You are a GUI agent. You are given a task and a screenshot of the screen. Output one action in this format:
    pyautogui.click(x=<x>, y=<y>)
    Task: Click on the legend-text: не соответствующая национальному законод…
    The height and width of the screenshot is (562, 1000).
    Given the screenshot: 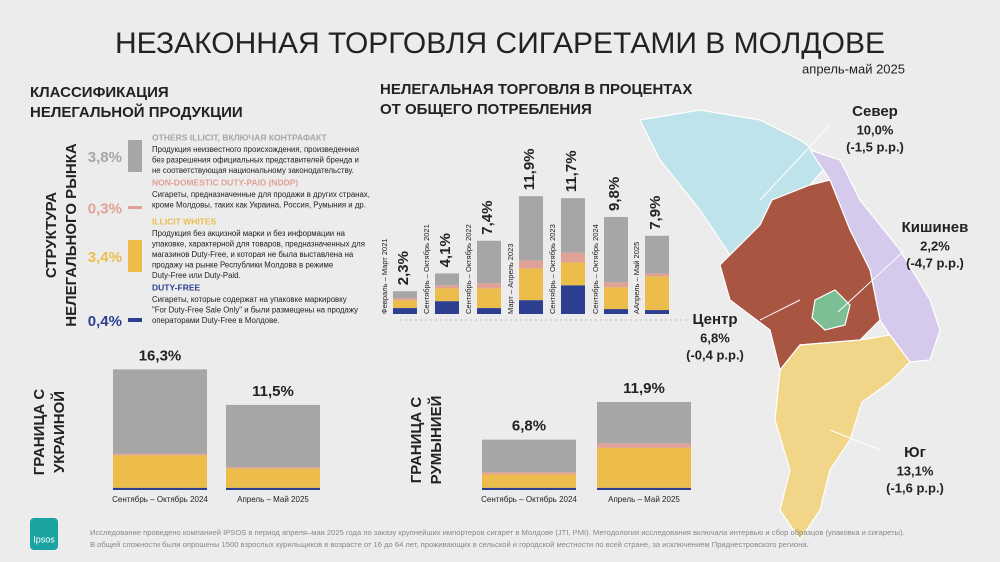 What is the action you would take?
    pyautogui.click(x=253, y=170)
    